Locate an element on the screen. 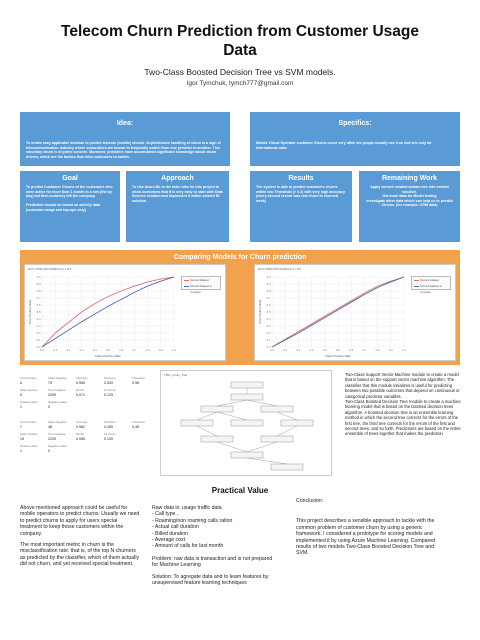  chart-tabs-right: ROC PRECISION/RECALL LIFT is located at coordinates (280, 269).